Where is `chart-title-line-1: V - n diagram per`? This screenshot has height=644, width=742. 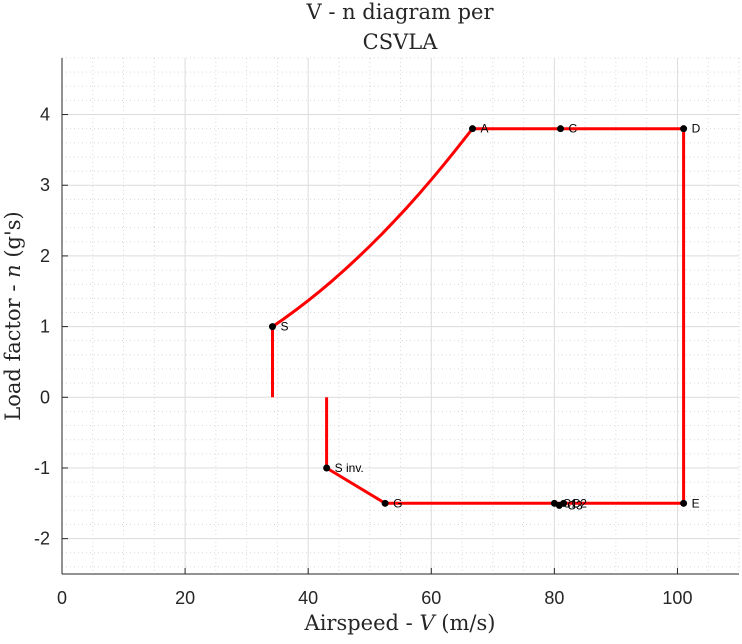 chart-title-line-1: V - n diagram per is located at coordinates (400, 12).